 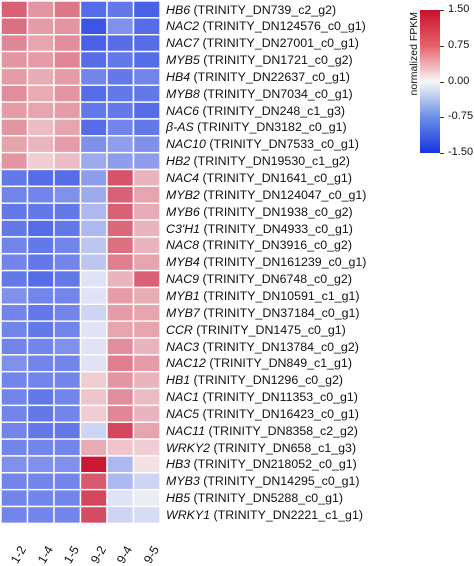 I want to click on gene-name: NAC8, so click(x=183, y=245).